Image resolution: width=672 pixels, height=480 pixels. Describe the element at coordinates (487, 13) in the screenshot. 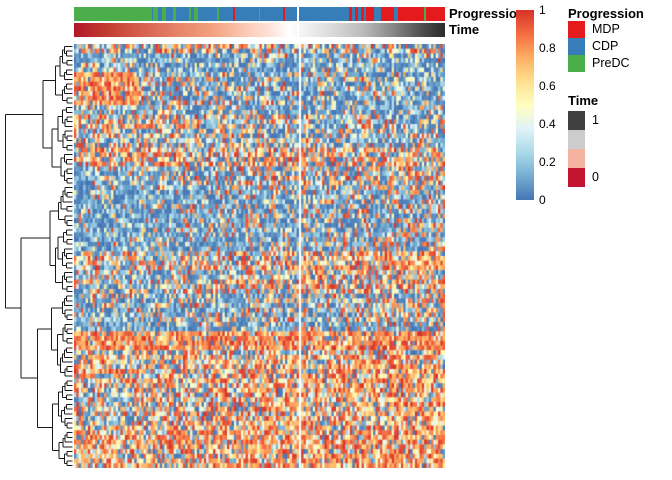

I see `progression-annotation-label: Progression` at that location.